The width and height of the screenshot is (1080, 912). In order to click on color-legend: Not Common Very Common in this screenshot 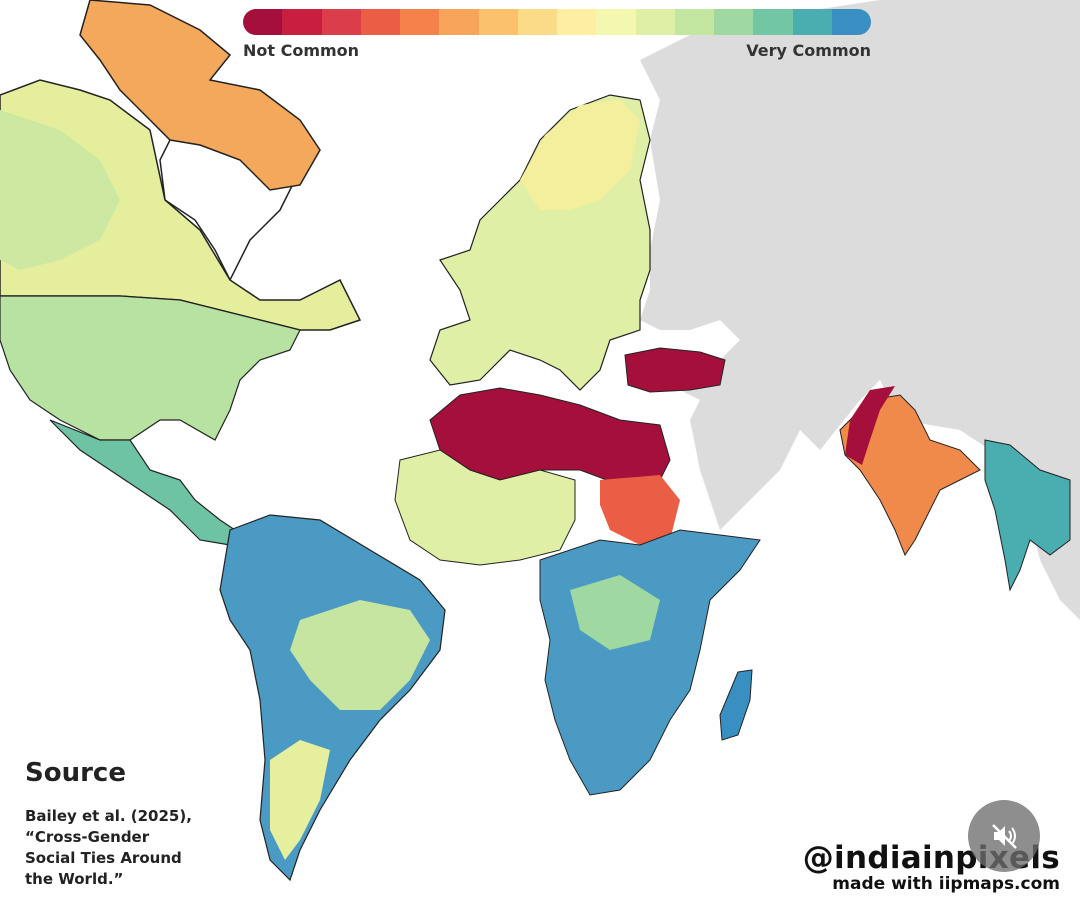, I will do `click(557, 34)`.